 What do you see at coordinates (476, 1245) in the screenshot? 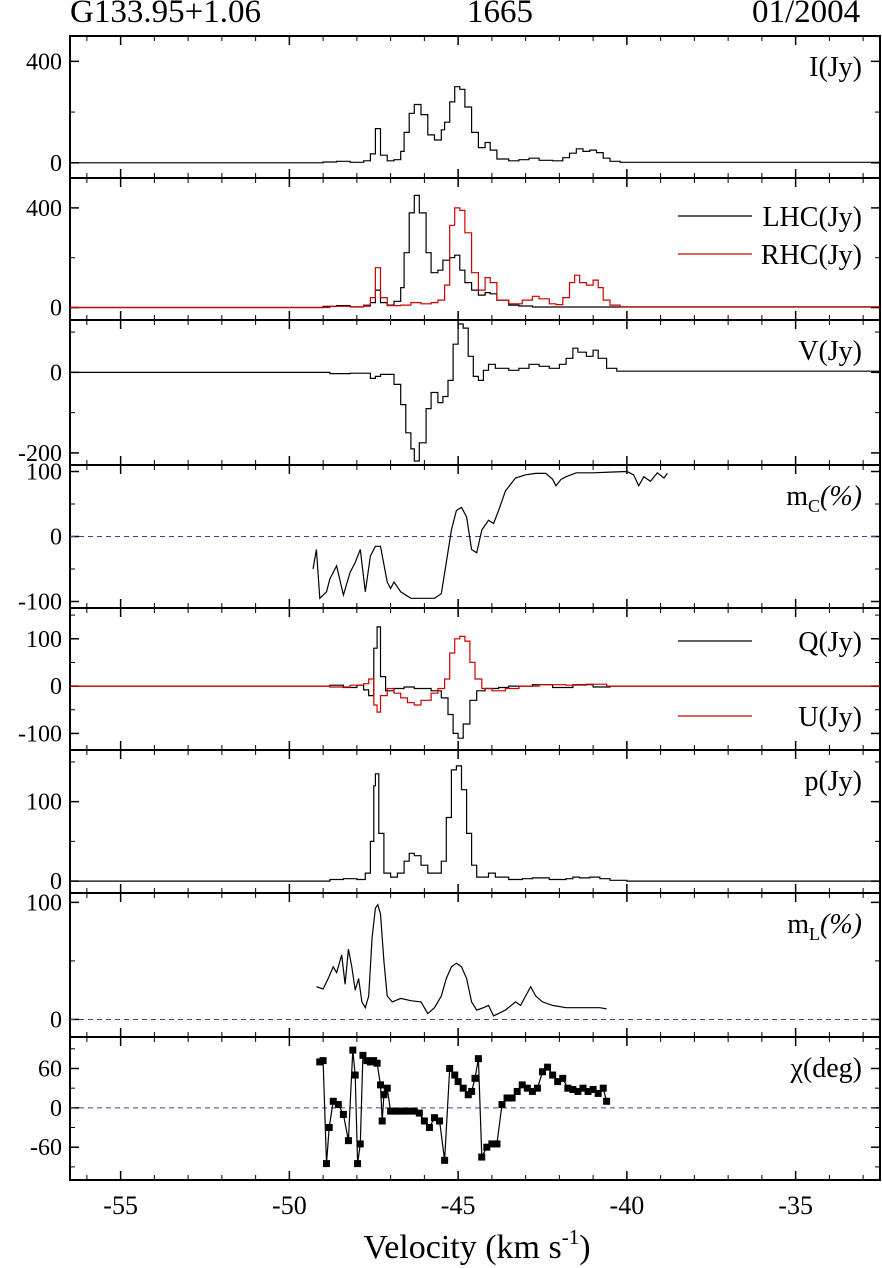
I see `x-axis-title: Velocity (km s-1)` at bounding box center [476, 1245].